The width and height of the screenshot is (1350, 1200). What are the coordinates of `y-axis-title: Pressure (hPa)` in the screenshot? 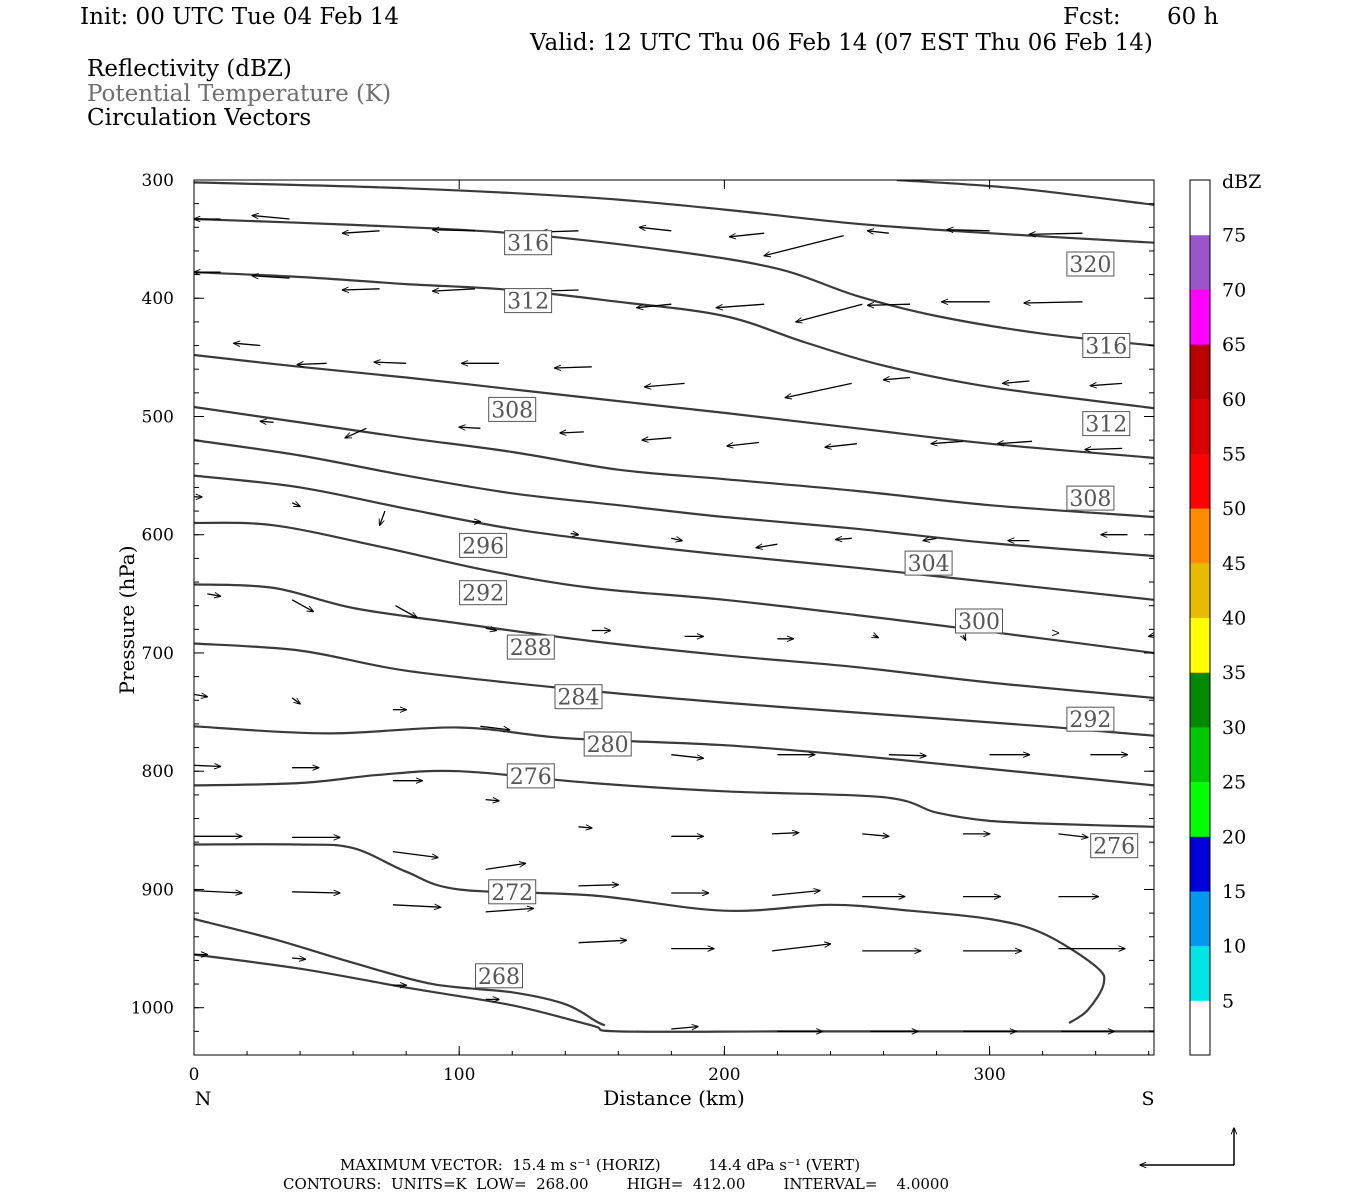 It's located at (127, 620).